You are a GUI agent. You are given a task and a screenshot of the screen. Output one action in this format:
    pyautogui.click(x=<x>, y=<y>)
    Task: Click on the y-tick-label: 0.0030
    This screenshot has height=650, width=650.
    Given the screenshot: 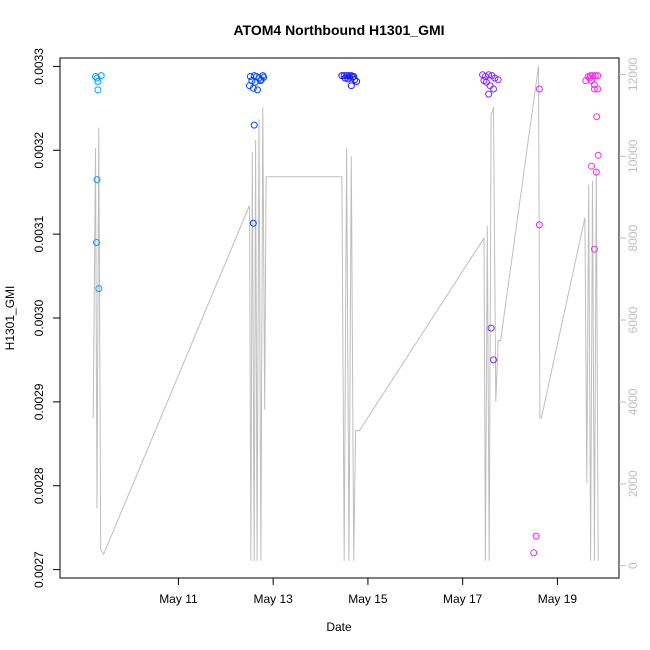 What is the action you would take?
    pyautogui.click(x=39, y=317)
    